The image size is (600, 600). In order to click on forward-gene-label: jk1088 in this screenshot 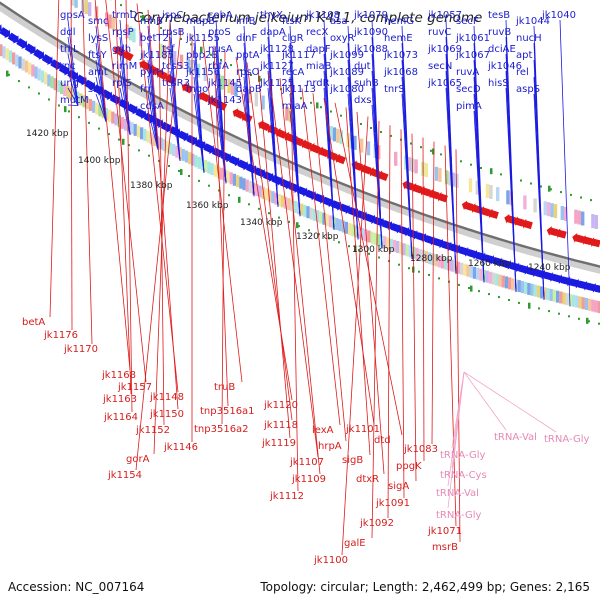, I will do `click(370, 49)`.